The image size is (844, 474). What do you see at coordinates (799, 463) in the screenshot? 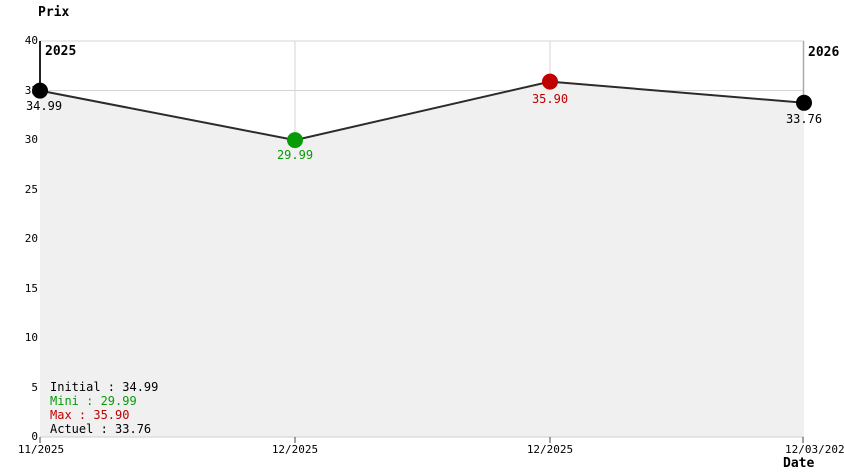
I see `x-axis-title: Date` at bounding box center [799, 463].